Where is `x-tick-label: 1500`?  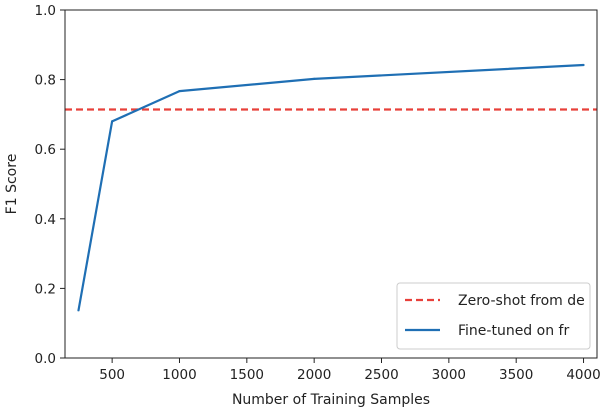 x-tick-label: 1500 is located at coordinates (247, 375).